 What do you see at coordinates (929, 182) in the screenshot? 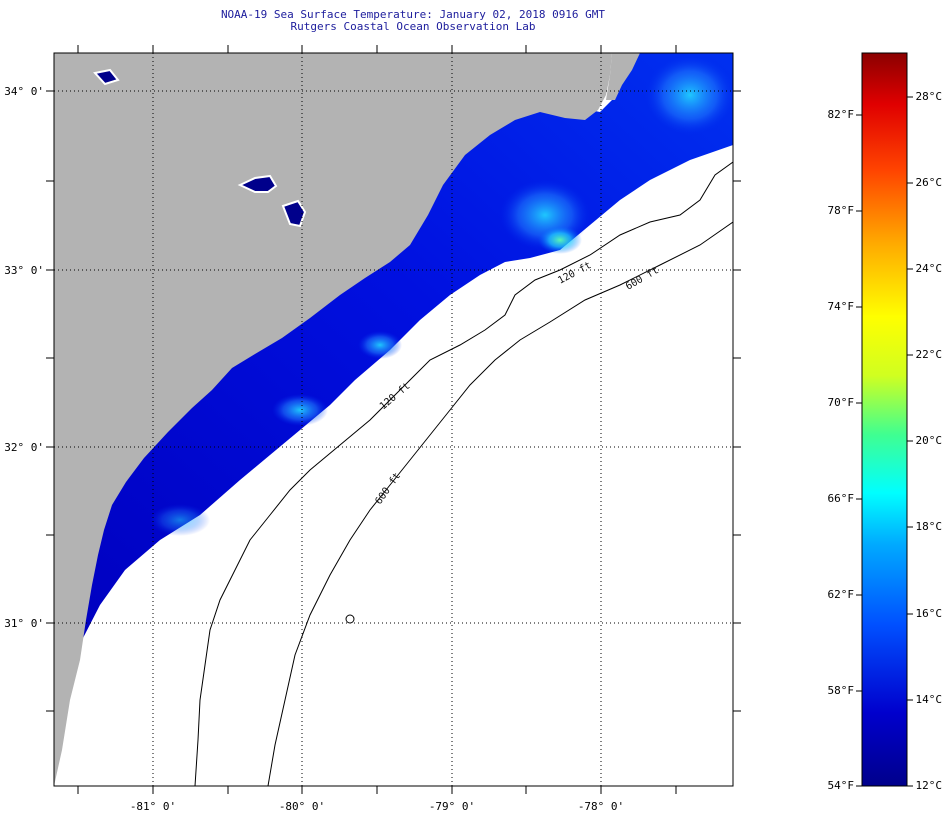
I see `colorbar-c-label: 26°C` at bounding box center [929, 182].